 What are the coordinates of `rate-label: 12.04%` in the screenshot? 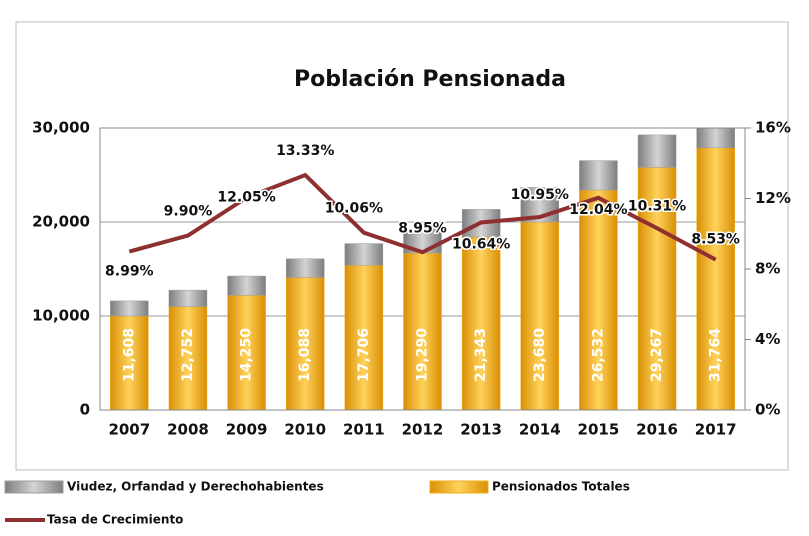 It's located at (598, 210).